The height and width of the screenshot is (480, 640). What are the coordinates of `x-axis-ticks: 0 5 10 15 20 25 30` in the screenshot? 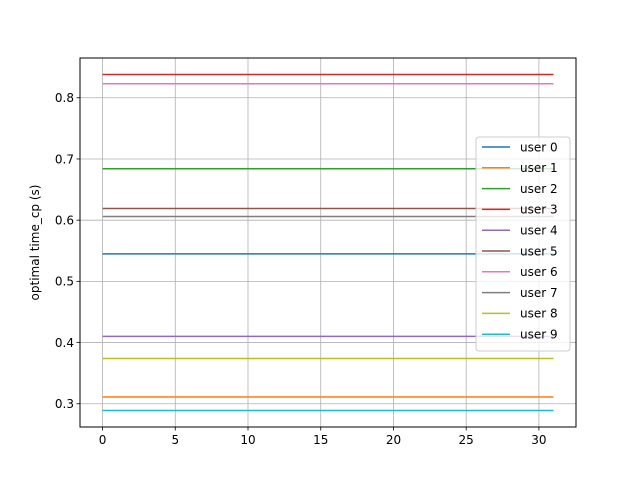 It's located at (323, 437).